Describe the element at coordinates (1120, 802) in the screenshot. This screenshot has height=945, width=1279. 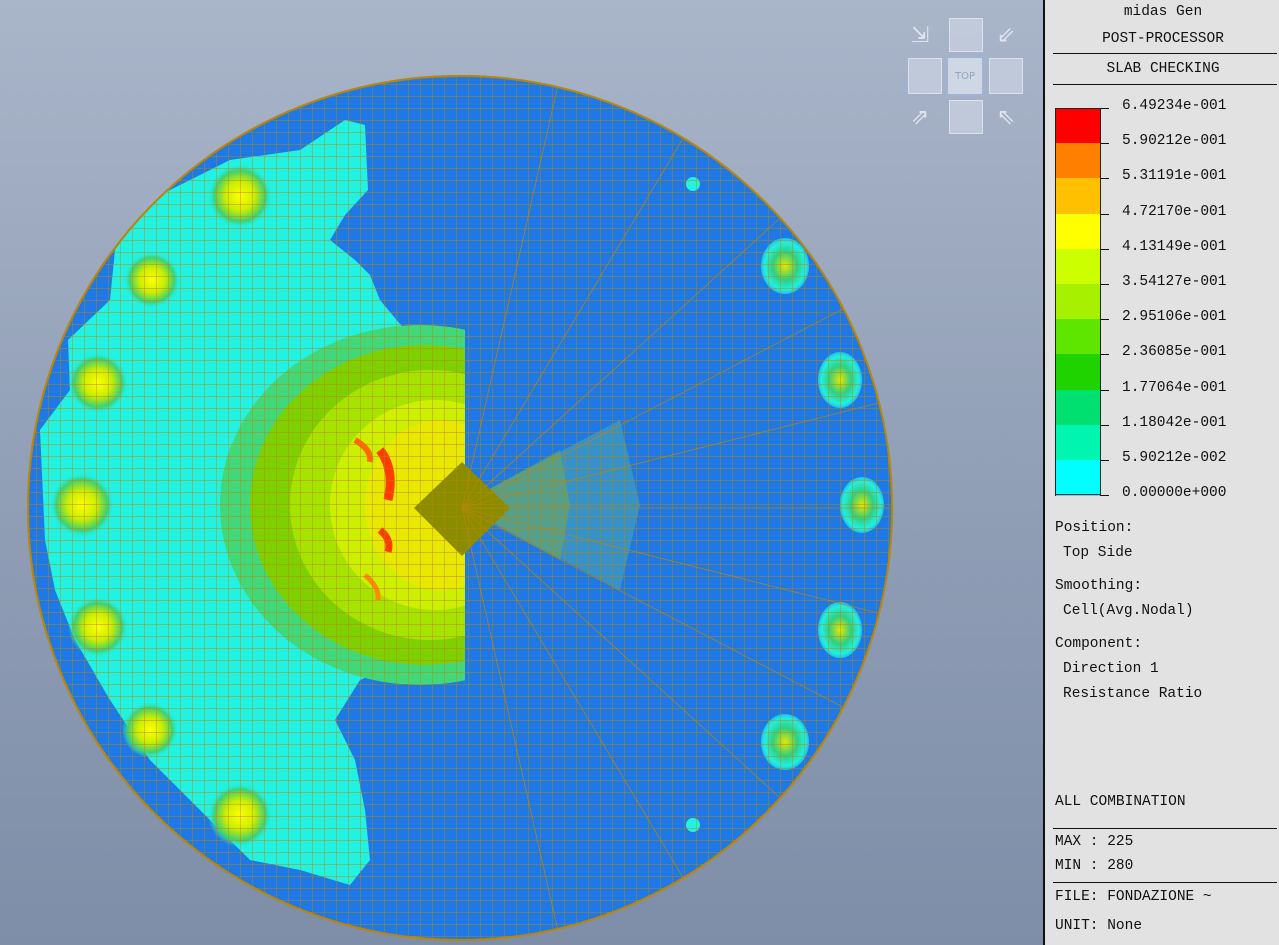
I see `load-case: ALL COMBINATION` at that location.